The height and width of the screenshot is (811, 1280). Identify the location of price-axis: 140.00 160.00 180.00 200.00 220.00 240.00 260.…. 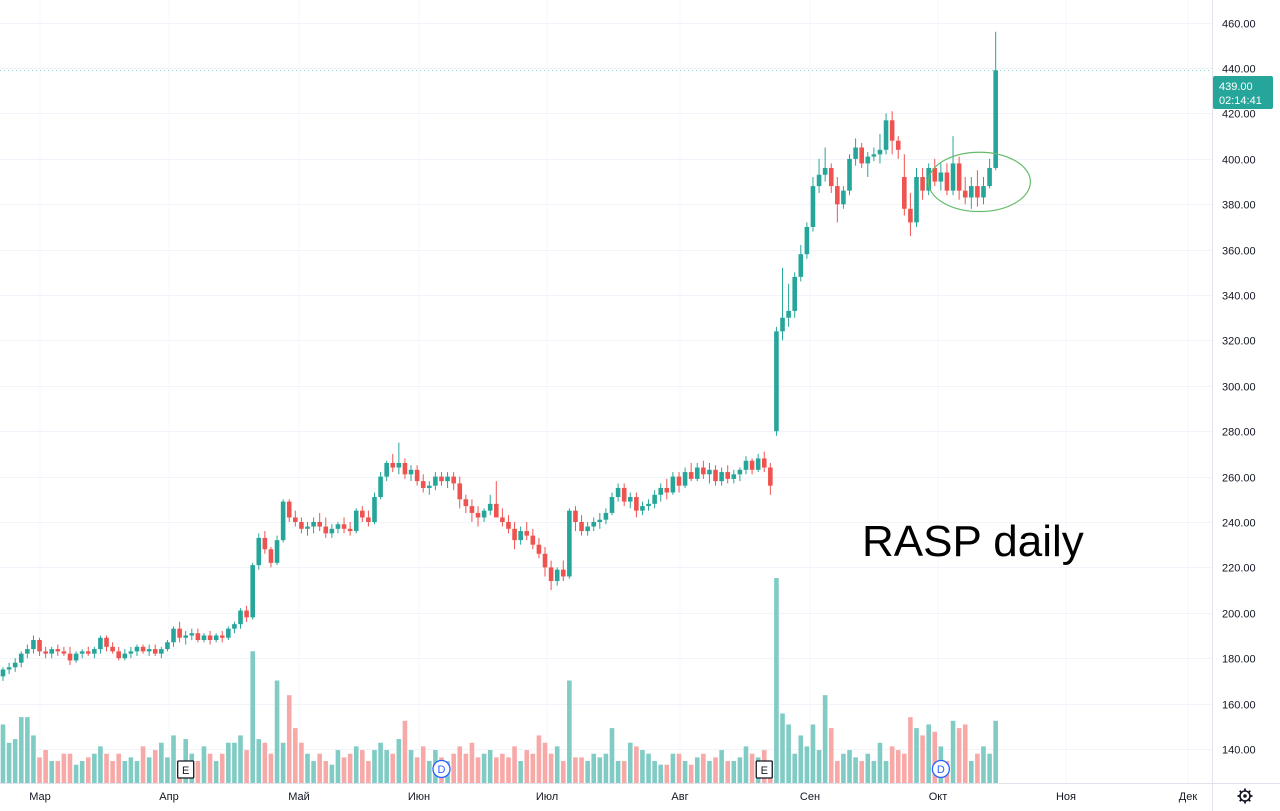
(1239, 388).